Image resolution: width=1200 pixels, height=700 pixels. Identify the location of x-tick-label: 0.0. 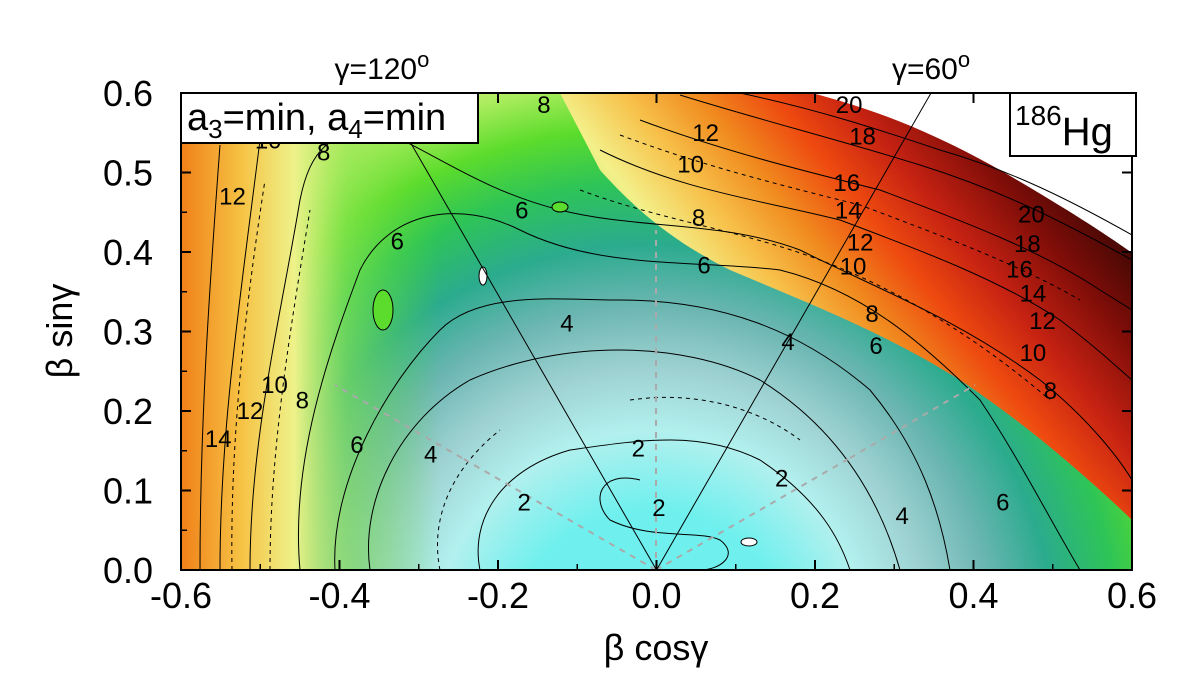
(656, 595).